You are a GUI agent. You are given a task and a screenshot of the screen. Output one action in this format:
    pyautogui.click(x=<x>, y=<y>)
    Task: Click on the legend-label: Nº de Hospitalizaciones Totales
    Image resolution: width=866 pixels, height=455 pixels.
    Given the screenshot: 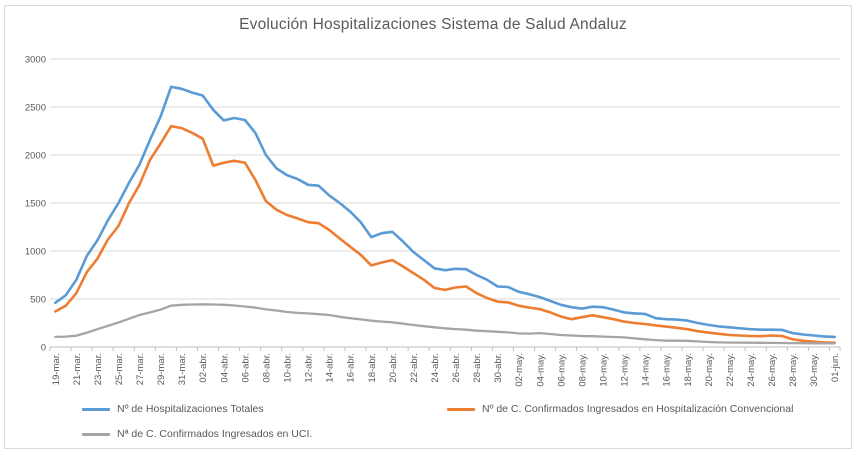 What is the action you would take?
    pyautogui.click(x=190, y=409)
    